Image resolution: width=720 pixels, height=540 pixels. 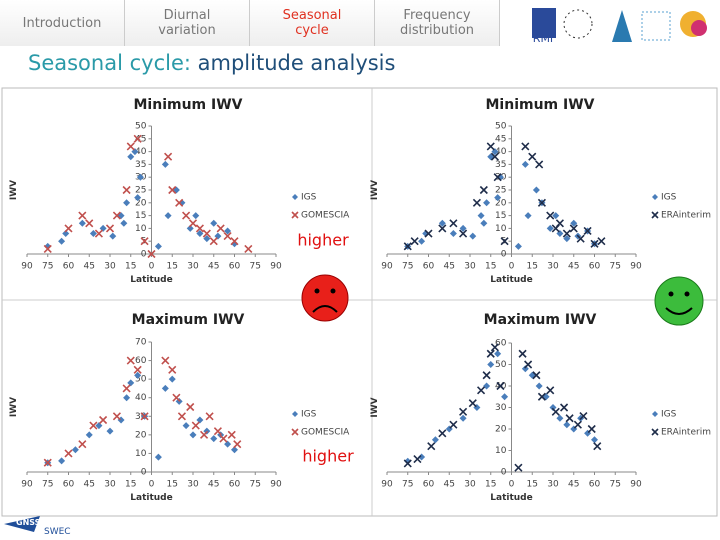 What do you see at coordinates (188, 320) in the screenshot?
I see `chart-title: Maximum IWV` at bounding box center [188, 320].